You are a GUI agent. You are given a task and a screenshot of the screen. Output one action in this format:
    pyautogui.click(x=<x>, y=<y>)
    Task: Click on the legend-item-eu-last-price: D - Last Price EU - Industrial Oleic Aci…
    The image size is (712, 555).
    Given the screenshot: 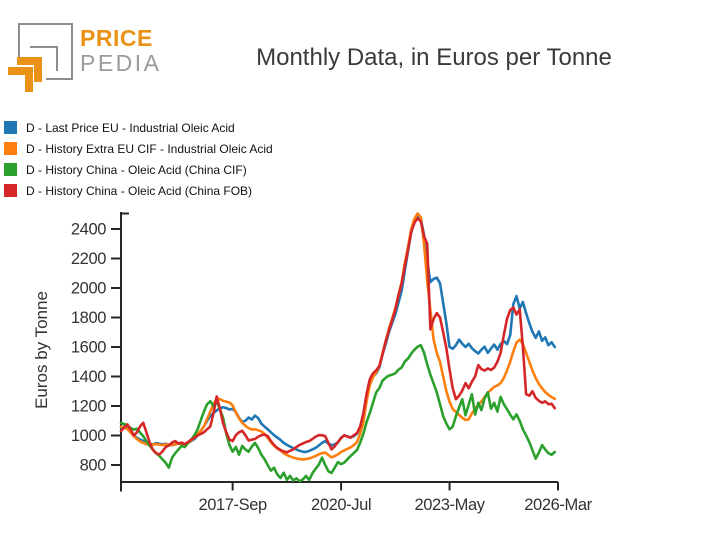 What is the action you would take?
    pyautogui.click(x=138, y=127)
    